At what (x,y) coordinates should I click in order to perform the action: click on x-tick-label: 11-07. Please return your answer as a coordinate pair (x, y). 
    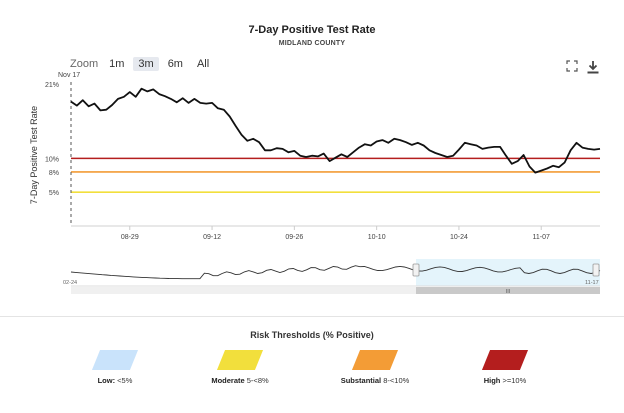
    Looking at the image, I should click on (541, 237).